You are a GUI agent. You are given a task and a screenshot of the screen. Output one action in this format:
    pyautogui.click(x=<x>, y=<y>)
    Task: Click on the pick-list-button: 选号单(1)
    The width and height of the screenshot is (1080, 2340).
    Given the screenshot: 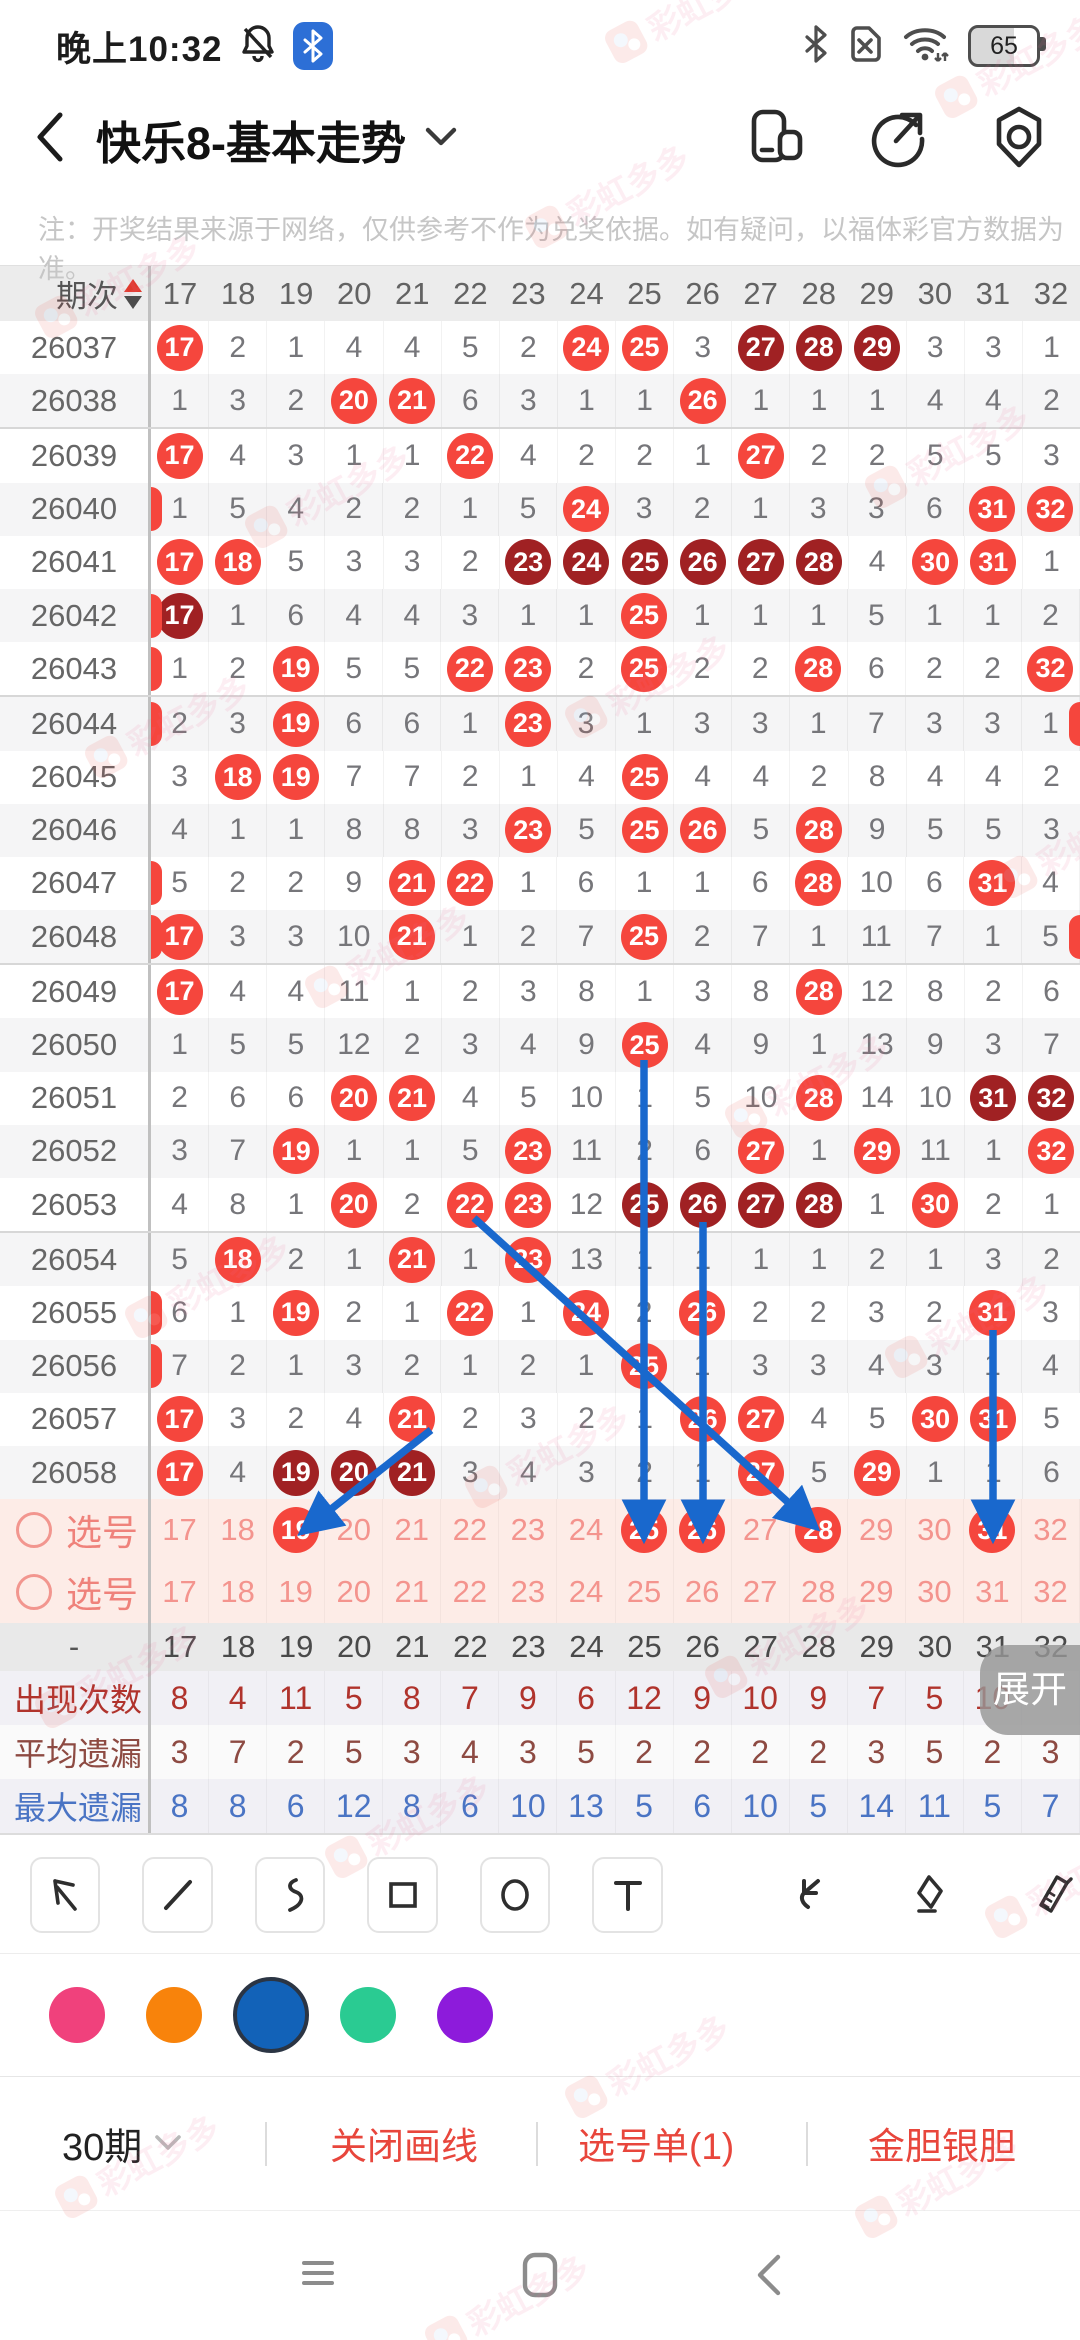 What is the action you would take?
    pyautogui.click(x=656, y=2146)
    